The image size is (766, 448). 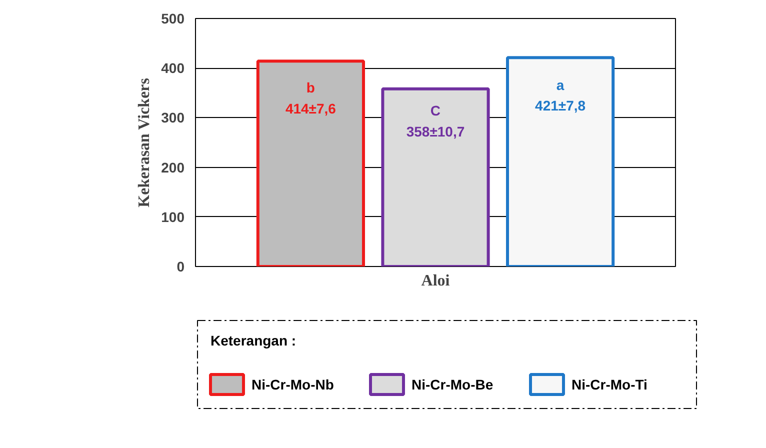 I want to click on legend-label: Ni-Cr-Mo-Be, so click(x=453, y=384).